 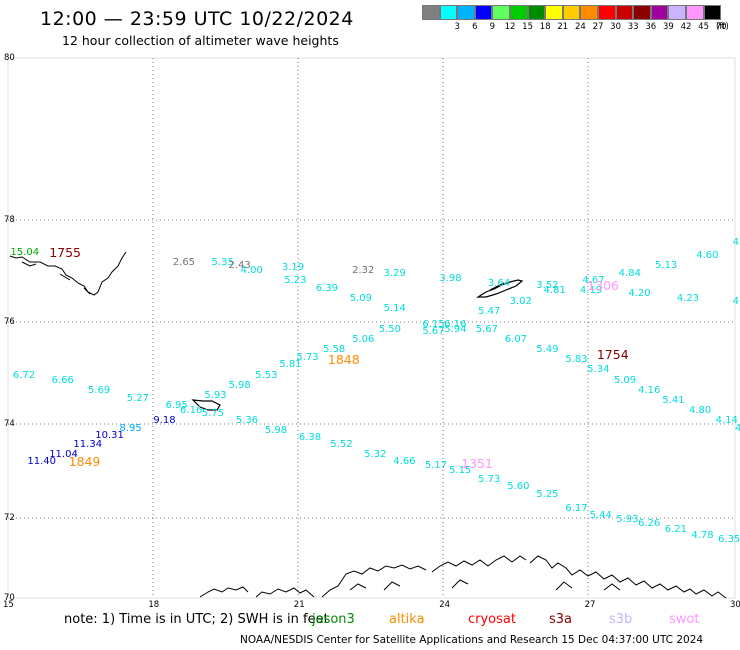 What do you see at coordinates (576, 360) in the screenshot?
I see `wave-height-value: 5.83` at bounding box center [576, 360].